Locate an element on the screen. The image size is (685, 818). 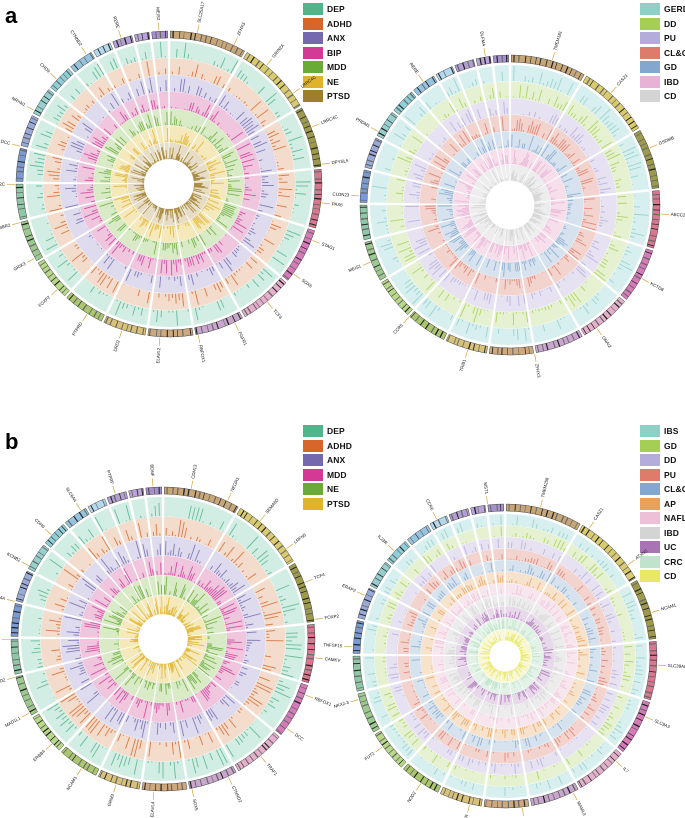
legend-label: PU is located at coordinates (670, 474).